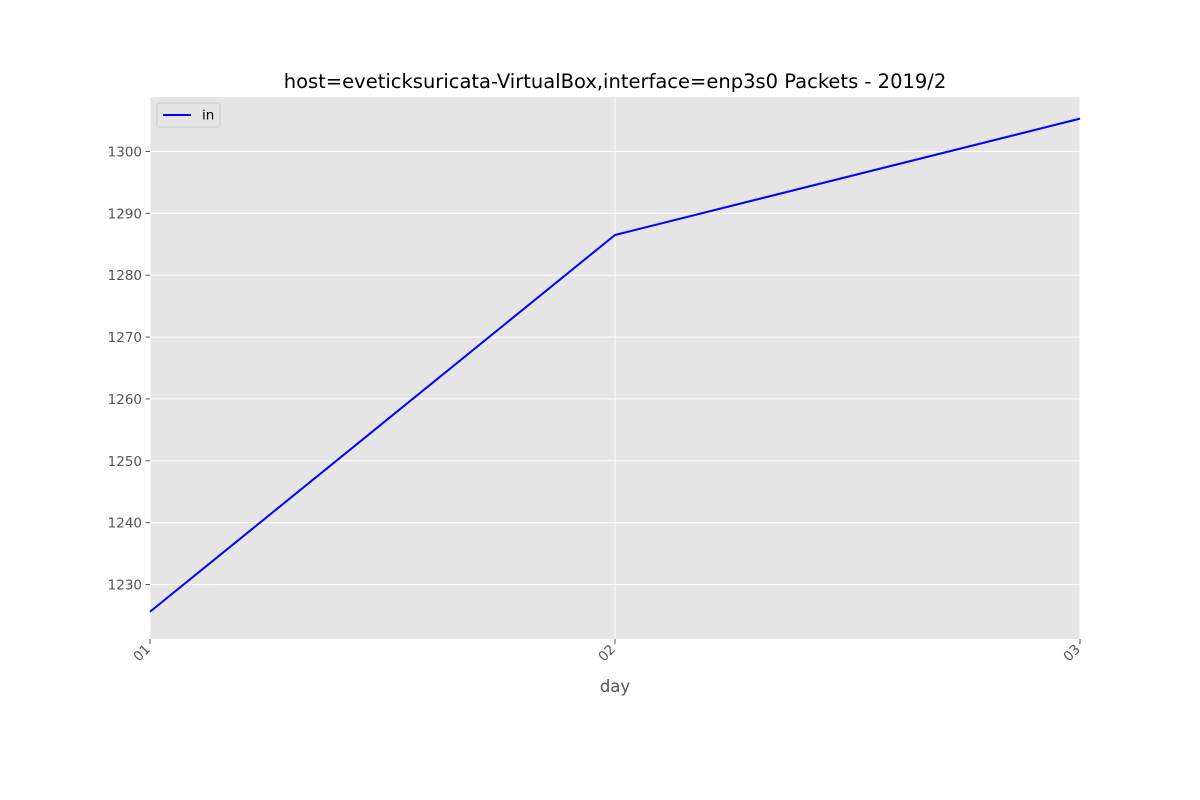 This screenshot has height=800, width=1200. I want to click on y-tick-label: 1300, so click(125, 152).